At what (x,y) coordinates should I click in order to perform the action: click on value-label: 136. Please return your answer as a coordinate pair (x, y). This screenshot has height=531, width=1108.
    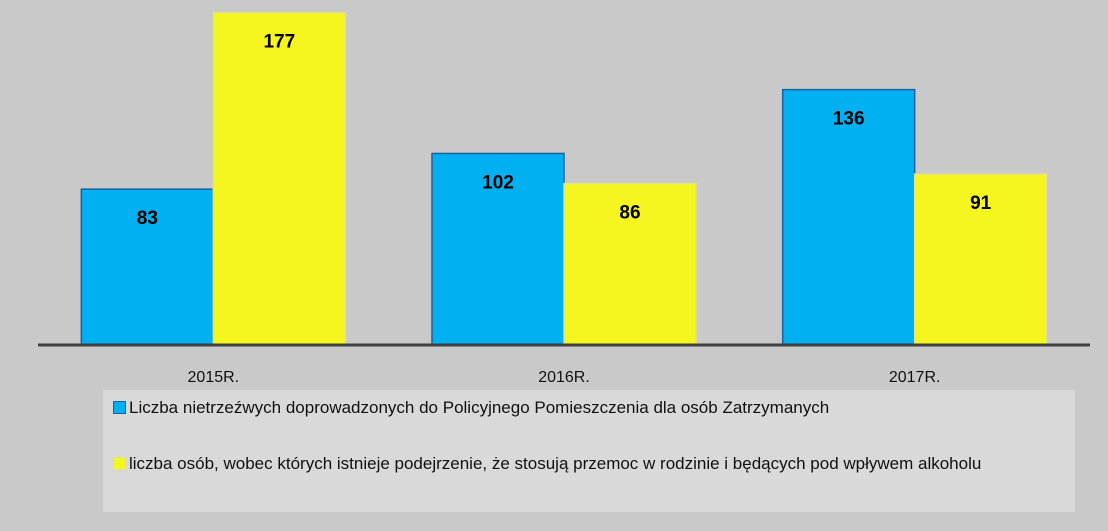
    Looking at the image, I should click on (849, 119).